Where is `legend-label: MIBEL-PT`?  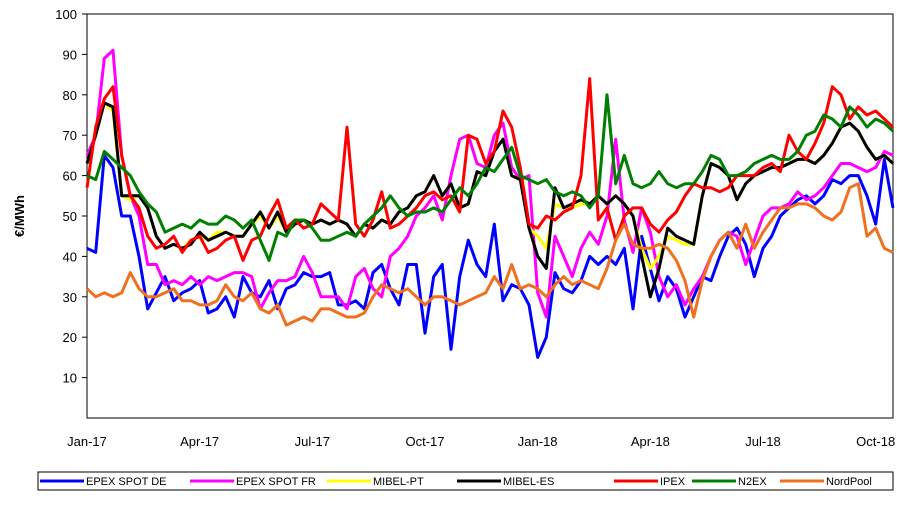 legend-label: MIBEL-PT is located at coordinates (398, 482).